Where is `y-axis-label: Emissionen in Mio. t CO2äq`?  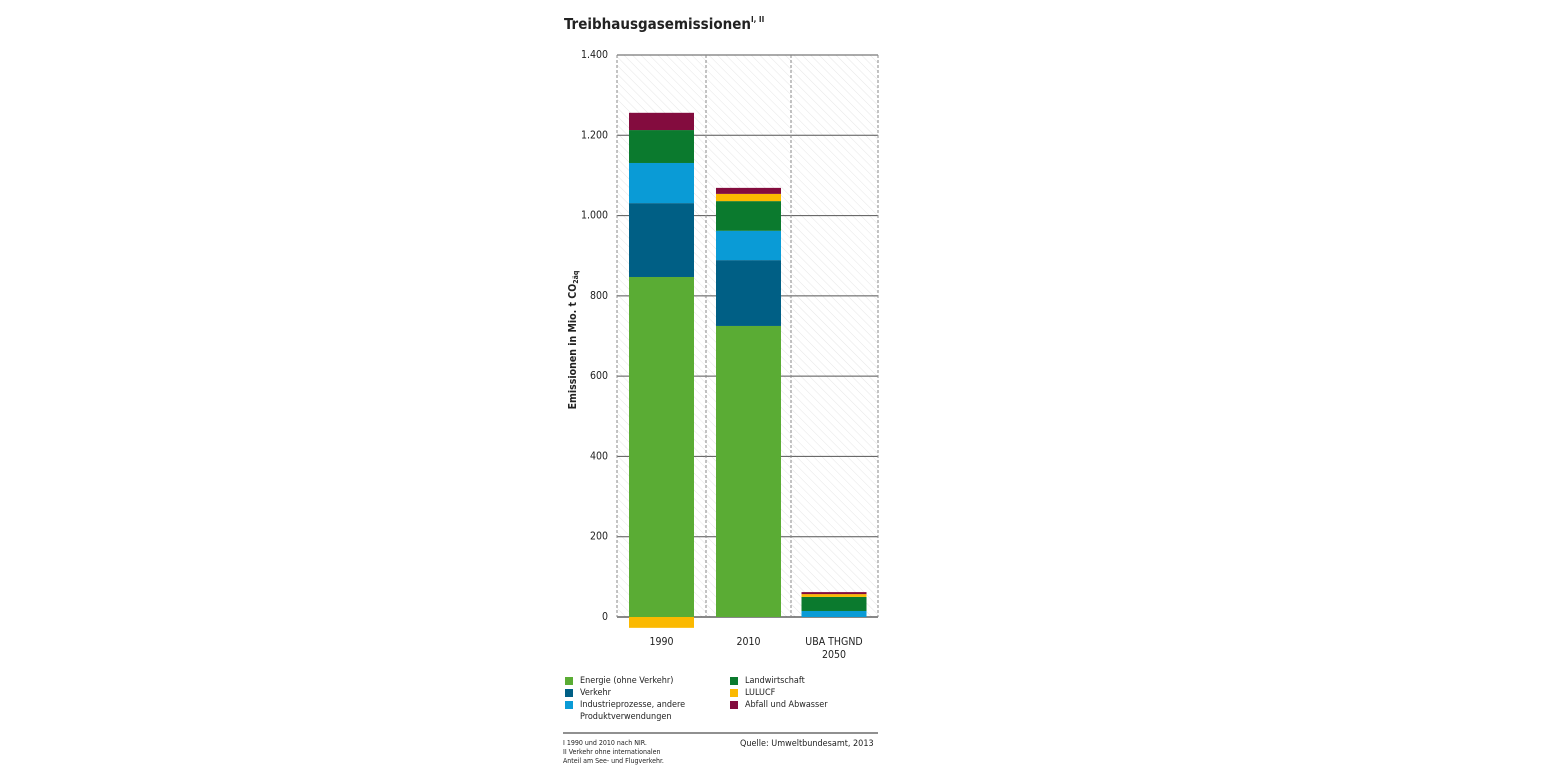
y-axis-label: Emissionen in Mio. t CO2äq is located at coordinates (573, 340).